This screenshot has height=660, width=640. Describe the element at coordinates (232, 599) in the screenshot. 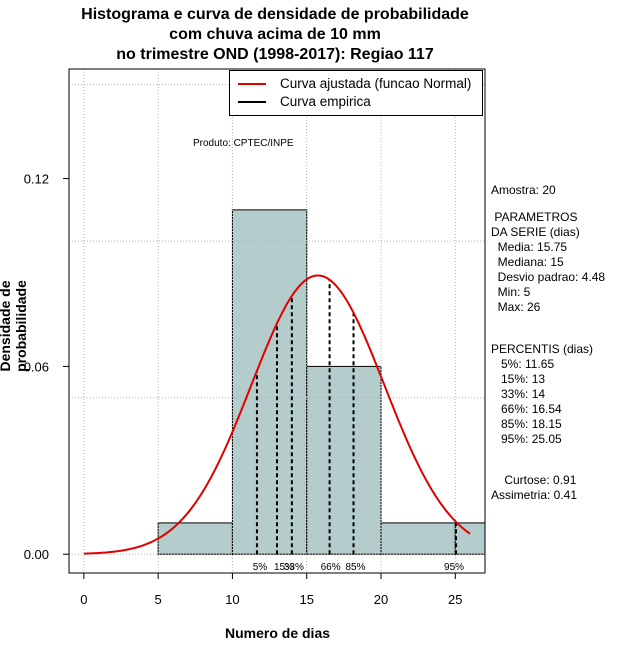

I see `x-tick-label-10: 10` at that location.